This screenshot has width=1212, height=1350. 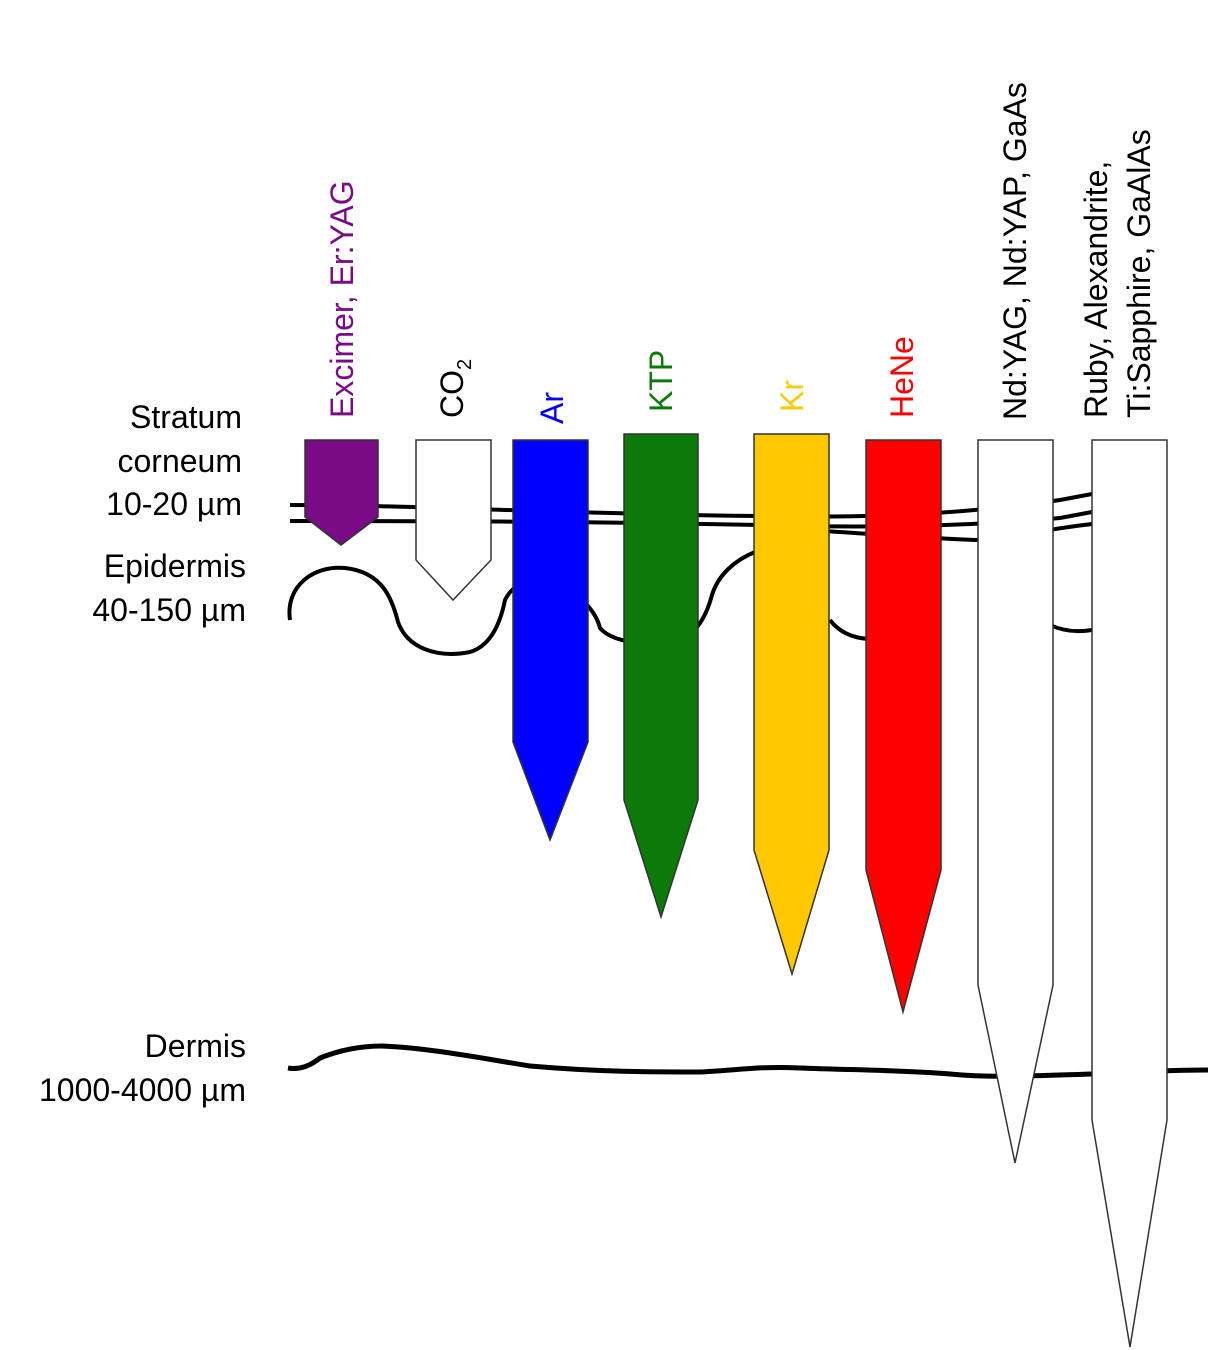 I want to click on epidermis-label-line-2: 40-150 µm, so click(x=169, y=610).